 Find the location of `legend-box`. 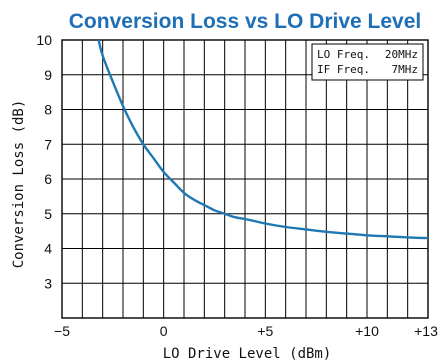

legend-box is located at coordinates (367, 62).